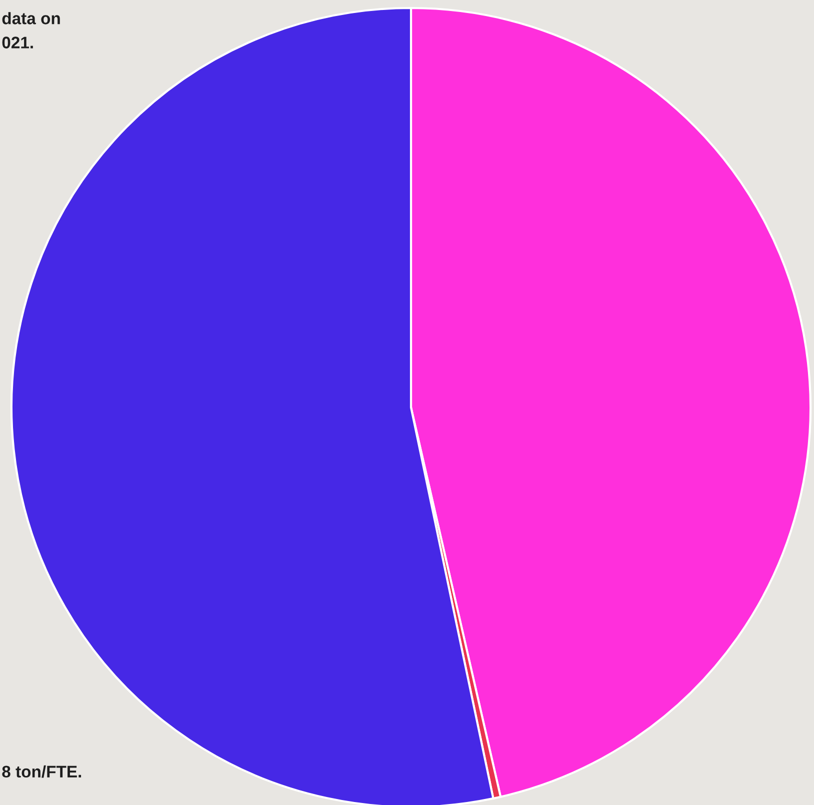 This screenshot has width=814, height=805. Describe the element at coordinates (31, 18) in the screenshot. I see `text: data on` at that location.